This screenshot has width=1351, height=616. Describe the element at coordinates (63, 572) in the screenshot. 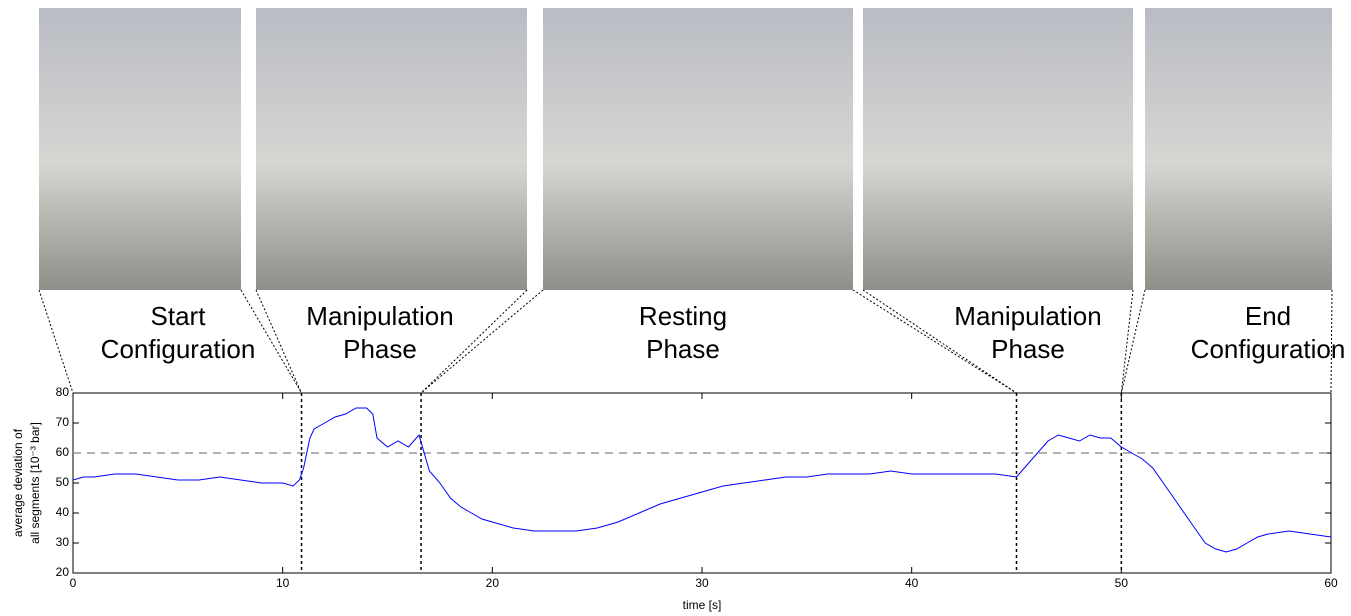

I see `y-tick-label: 20` at that location.